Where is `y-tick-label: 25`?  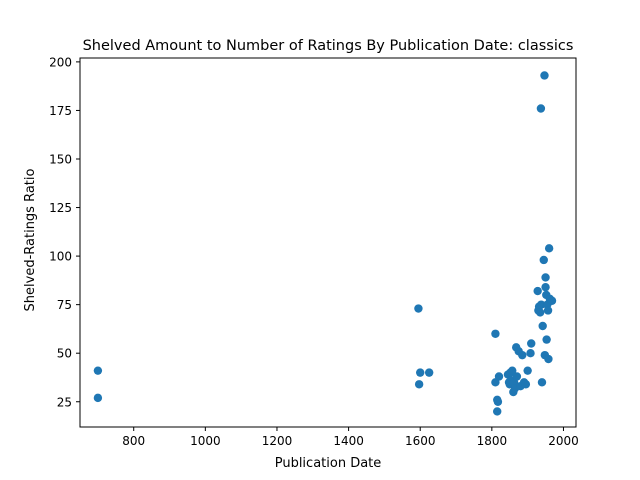
y-tick-label: 25 is located at coordinates (64, 402).